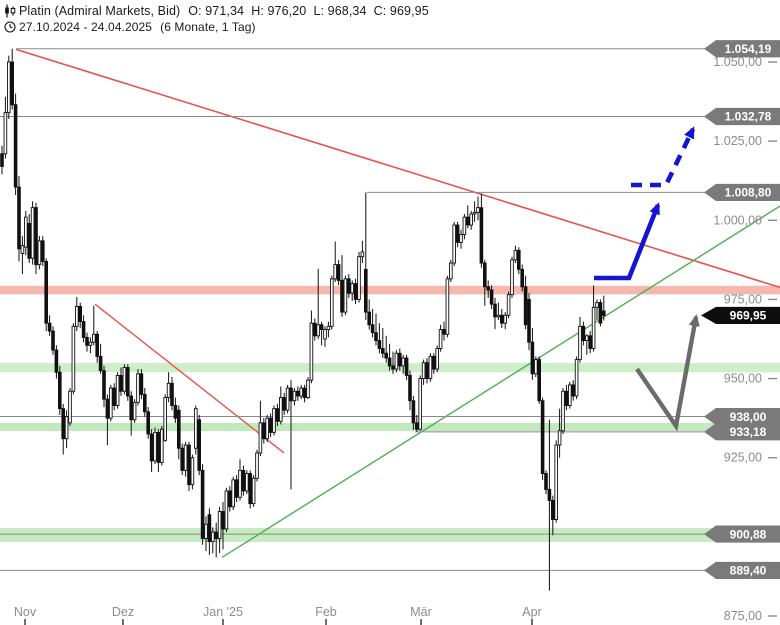  I want to click on price-tag-label: 1.032,78, so click(748, 117).